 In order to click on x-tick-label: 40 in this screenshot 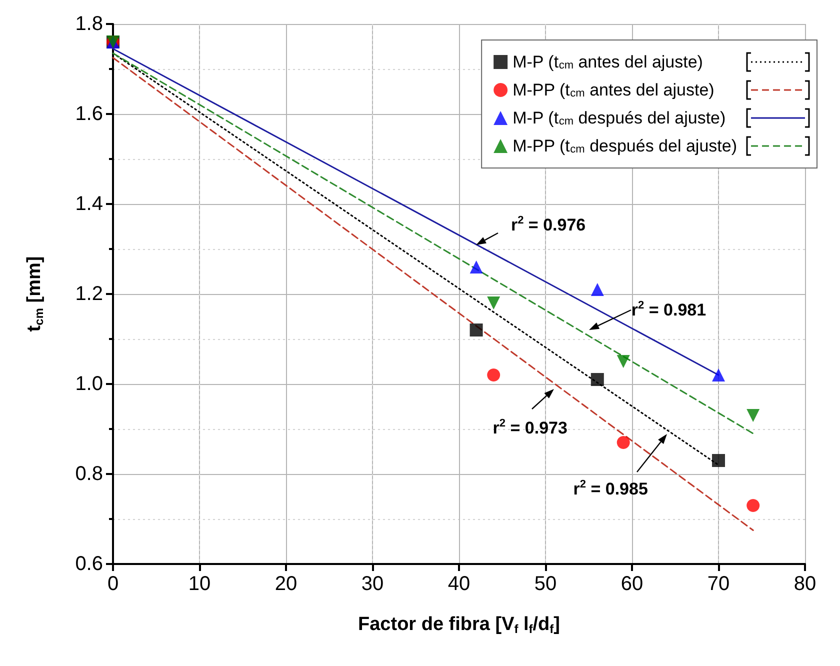, I will do `click(459, 584)`.